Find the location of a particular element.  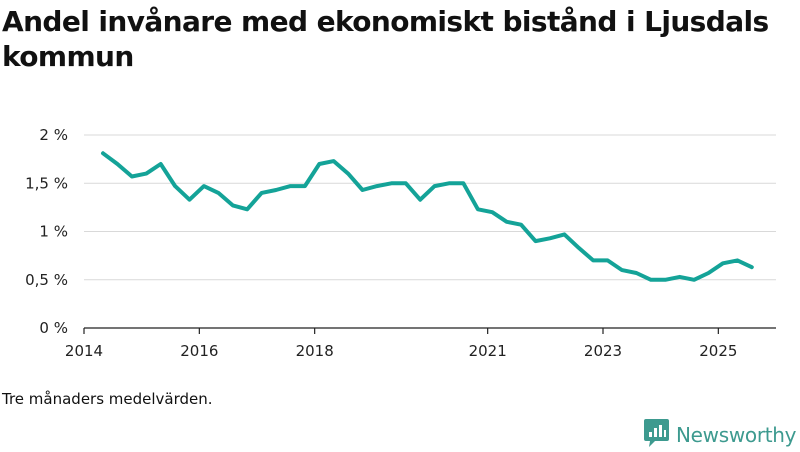

x-axis-labels: 2014 2016 2018 2021 2023 2025 is located at coordinates (401, 351).